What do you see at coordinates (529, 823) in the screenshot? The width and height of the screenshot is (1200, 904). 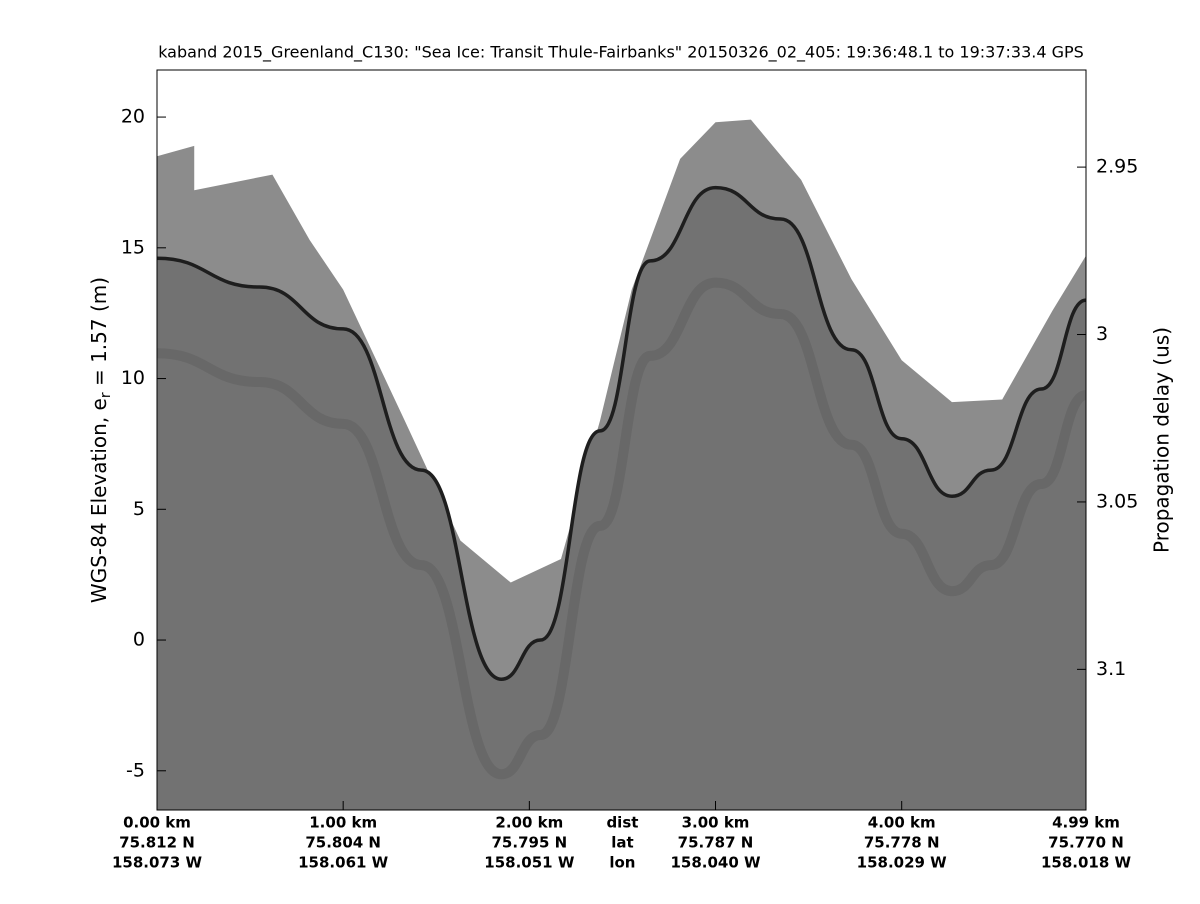 I see `x-tick-label: 2.00 km` at bounding box center [529, 823].